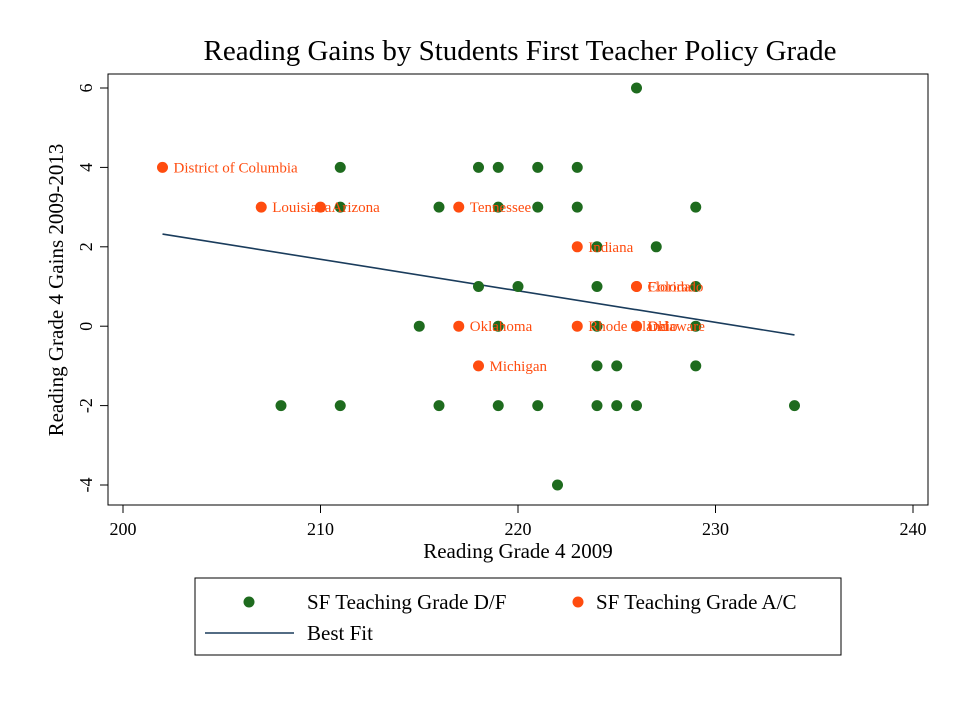  What do you see at coordinates (406, 602) in the screenshot?
I see `legend-label-df: SF Teaching Grade D/F` at bounding box center [406, 602].